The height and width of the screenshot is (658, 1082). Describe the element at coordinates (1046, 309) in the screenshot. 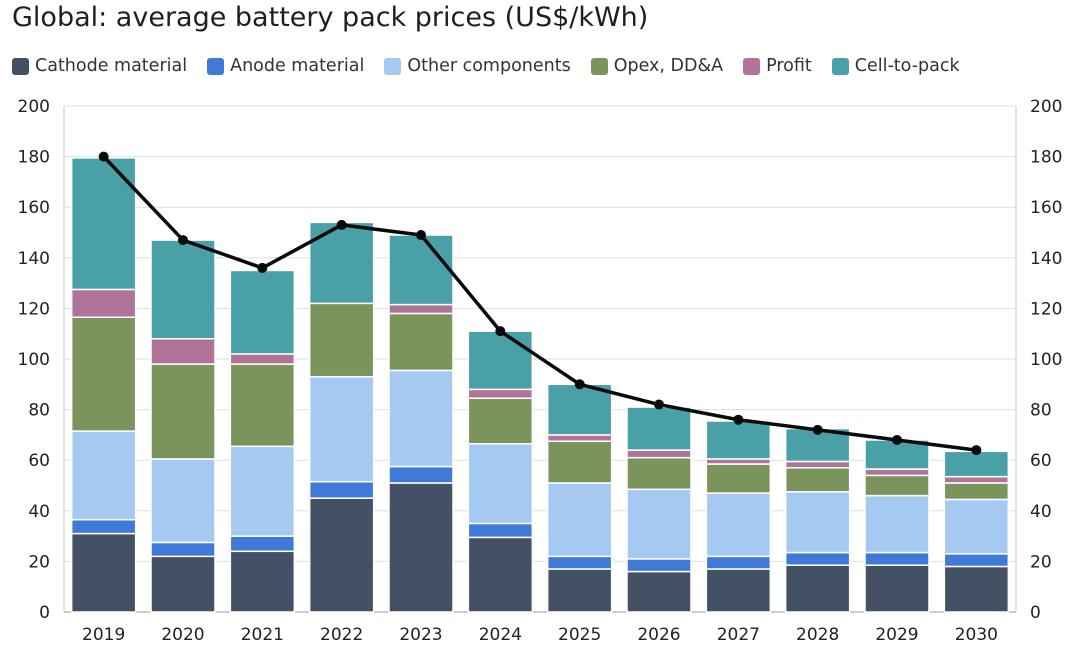

I see `y-tick-label-right: 120` at that location.